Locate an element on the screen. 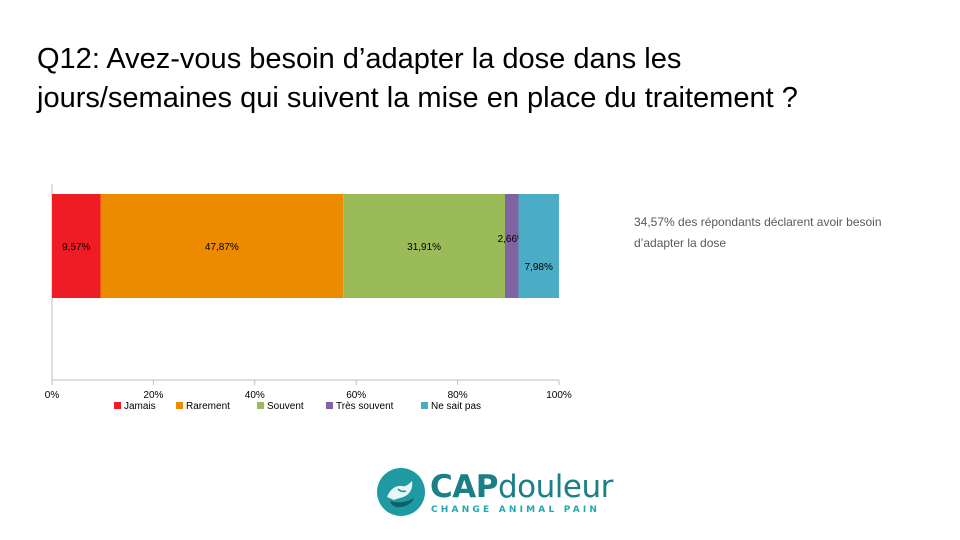  x-tick-label: 40% is located at coordinates (255, 395).